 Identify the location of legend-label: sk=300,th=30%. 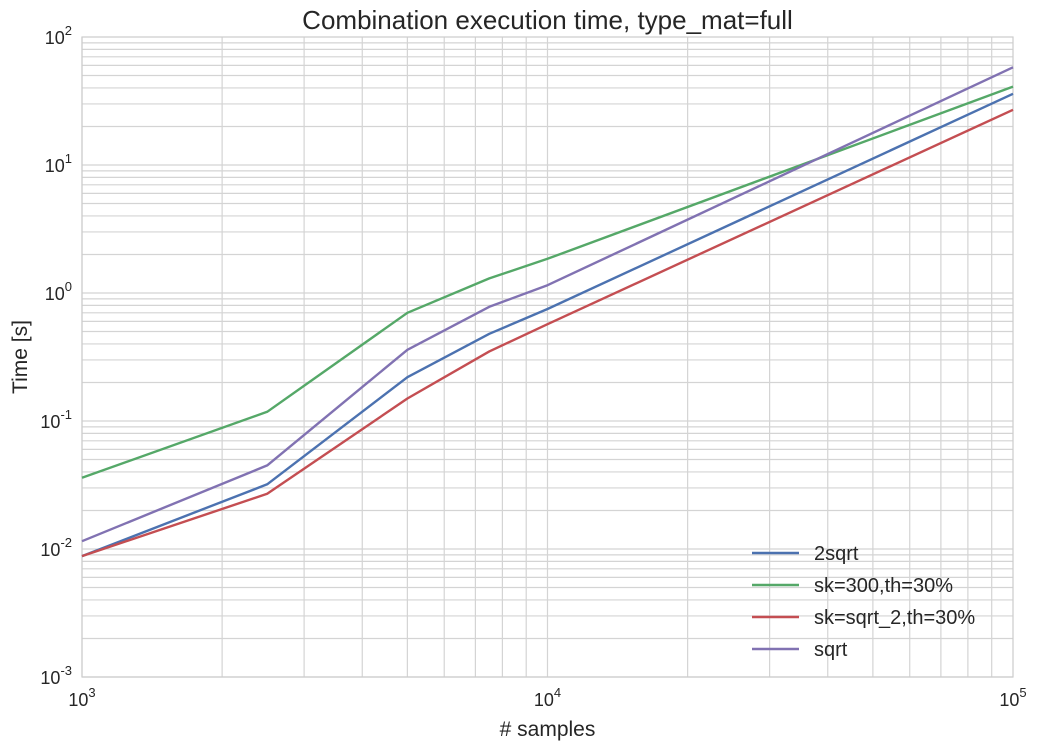
(883, 586).